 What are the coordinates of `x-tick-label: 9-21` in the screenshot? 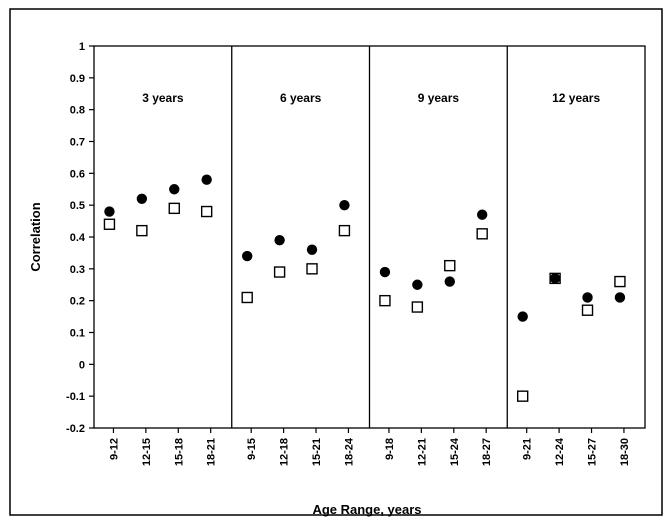 It's located at (528, 449).